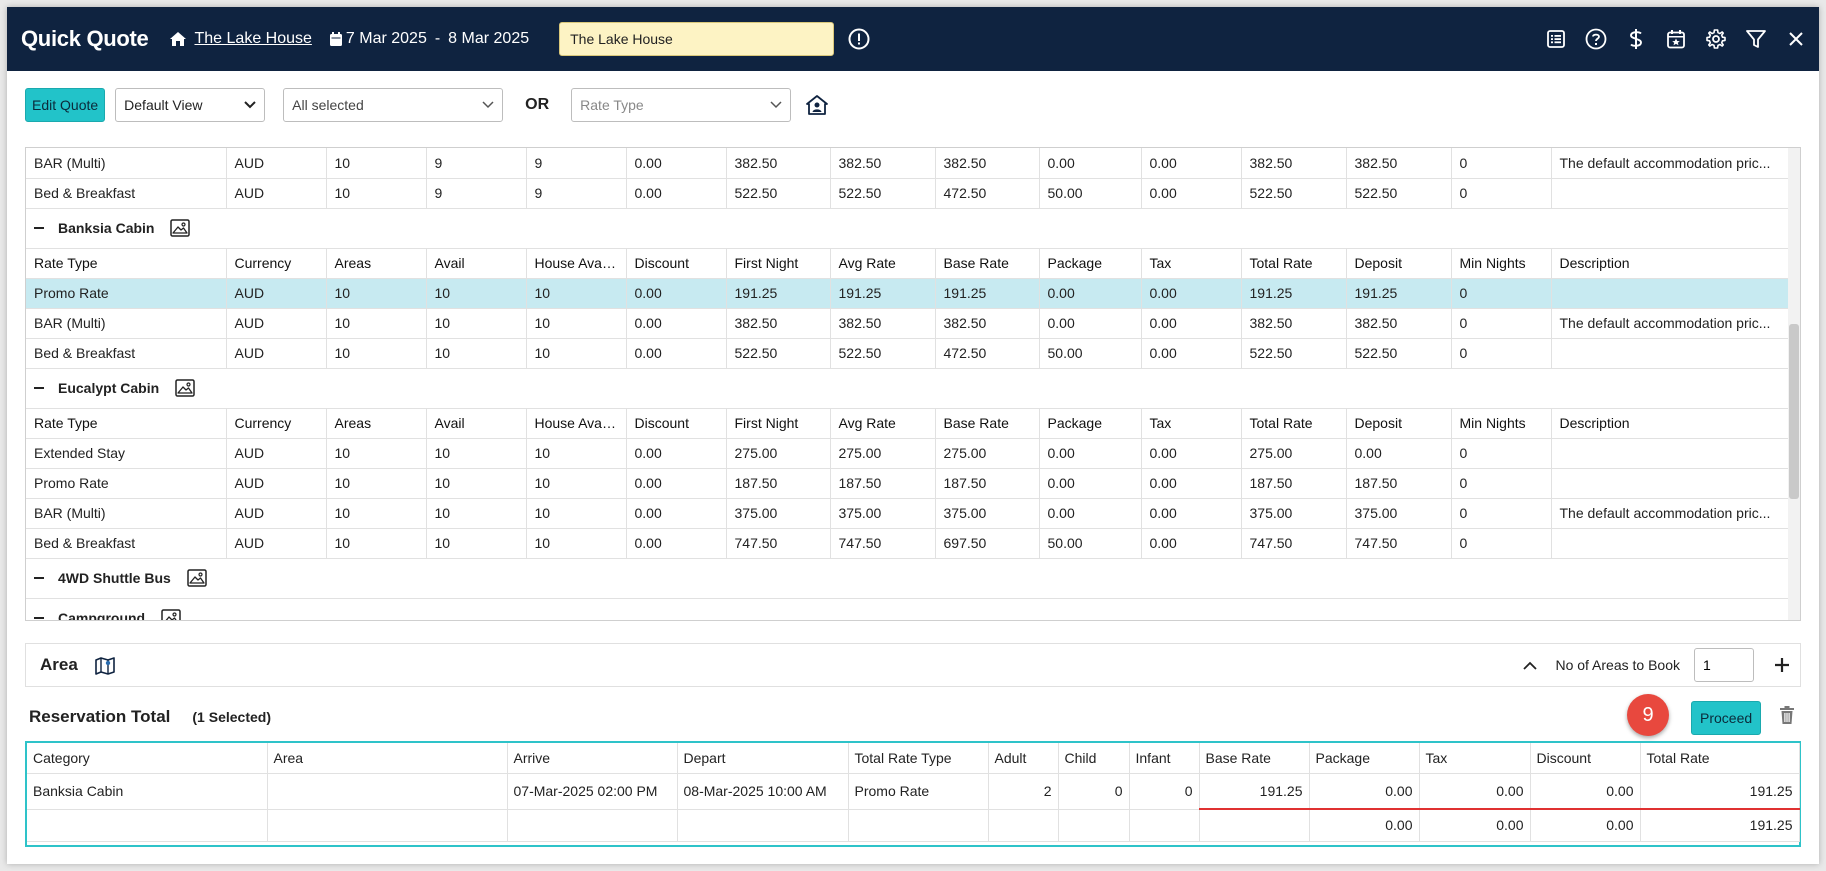  Describe the element at coordinates (1787, 716) in the screenshot. I see `trash-icon` at that location.